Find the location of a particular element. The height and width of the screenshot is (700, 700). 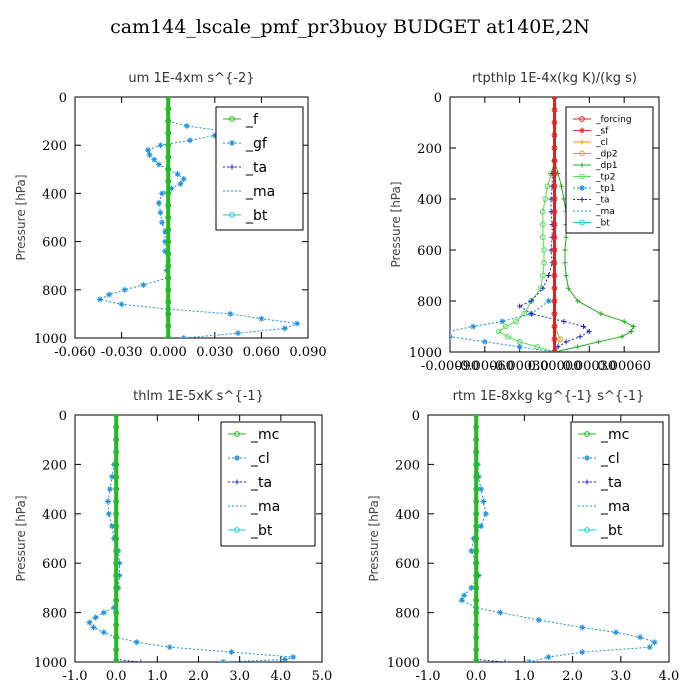

legend-label: _ma is located at coordinates (260, 192).